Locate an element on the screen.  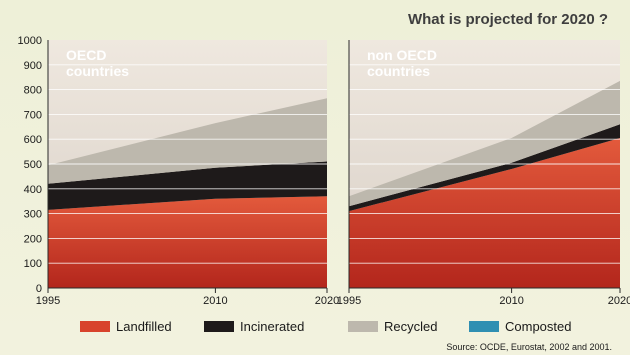
y-tick-label: 0 is located at coordinates (39, 289).